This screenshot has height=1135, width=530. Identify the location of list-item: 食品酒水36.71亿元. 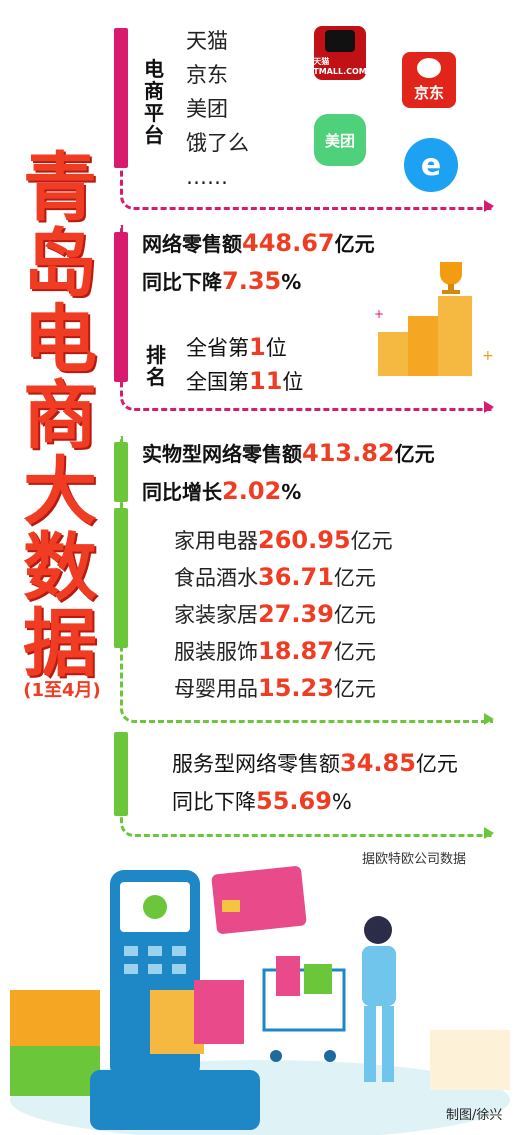
(283, 577).